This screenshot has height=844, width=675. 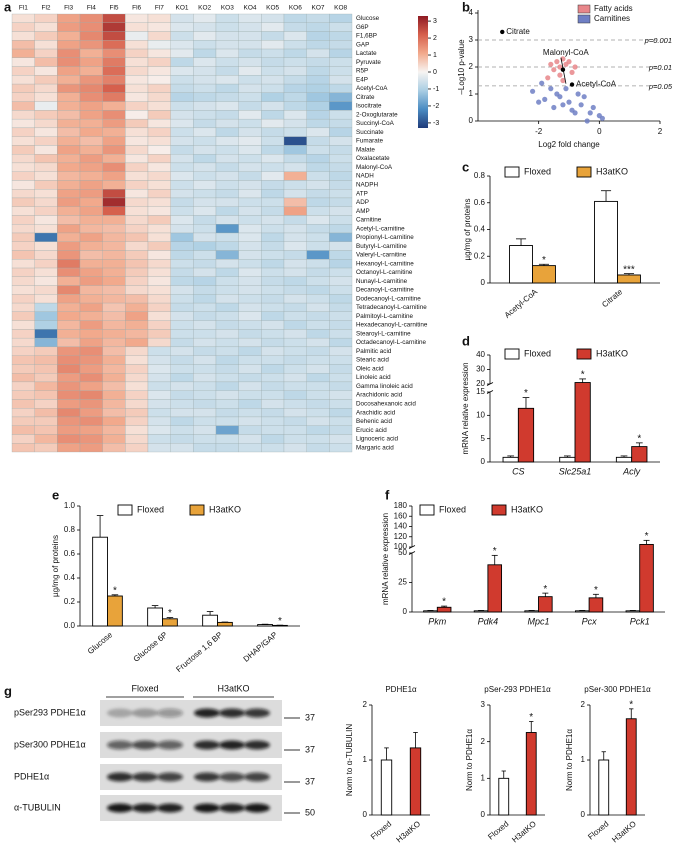 I want to click on y-tick-label: 25, so click(x=402, y=582).